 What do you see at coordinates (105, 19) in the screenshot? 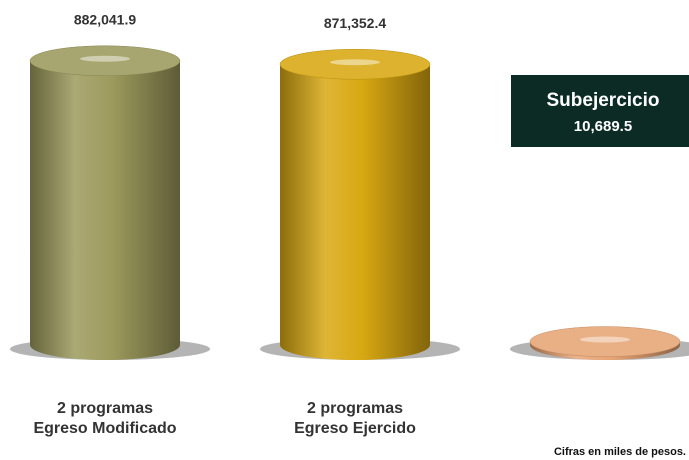
I see `value-label: 882,041.9` at bounding box center [105, 19].